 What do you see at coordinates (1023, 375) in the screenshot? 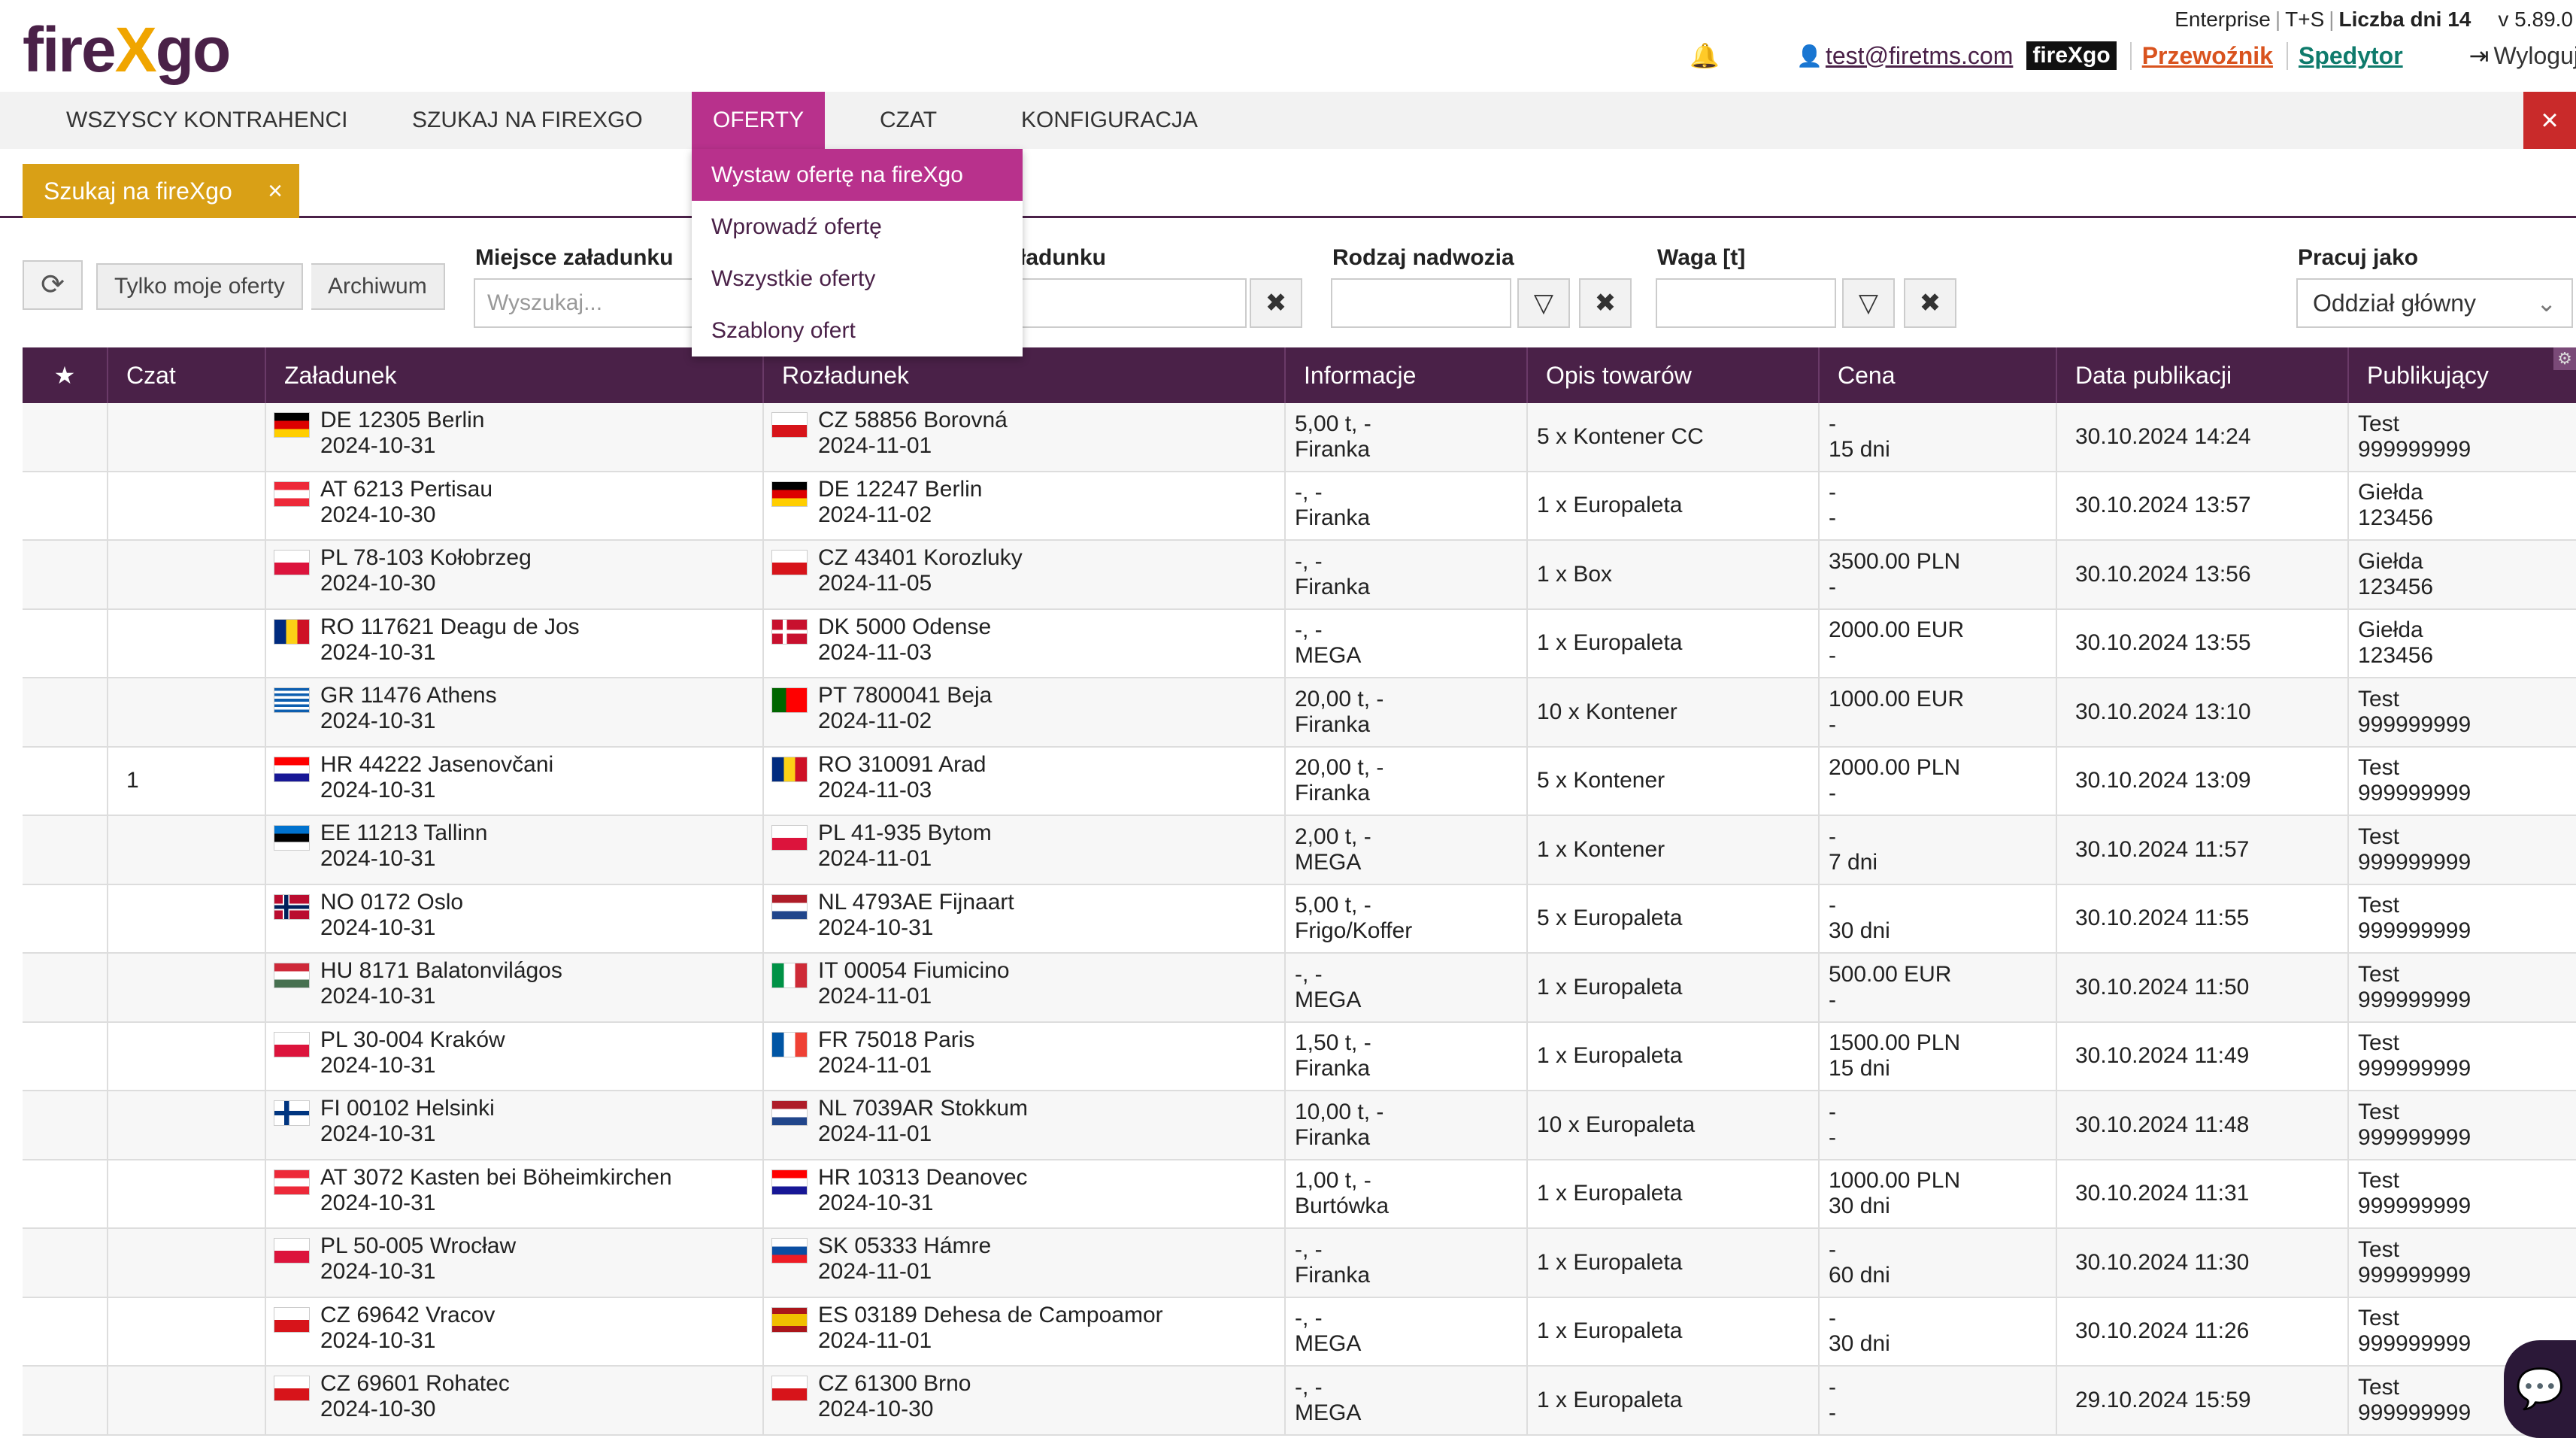
I see `header-unloading: Rozładunek` at bounding box center [1023, 375].